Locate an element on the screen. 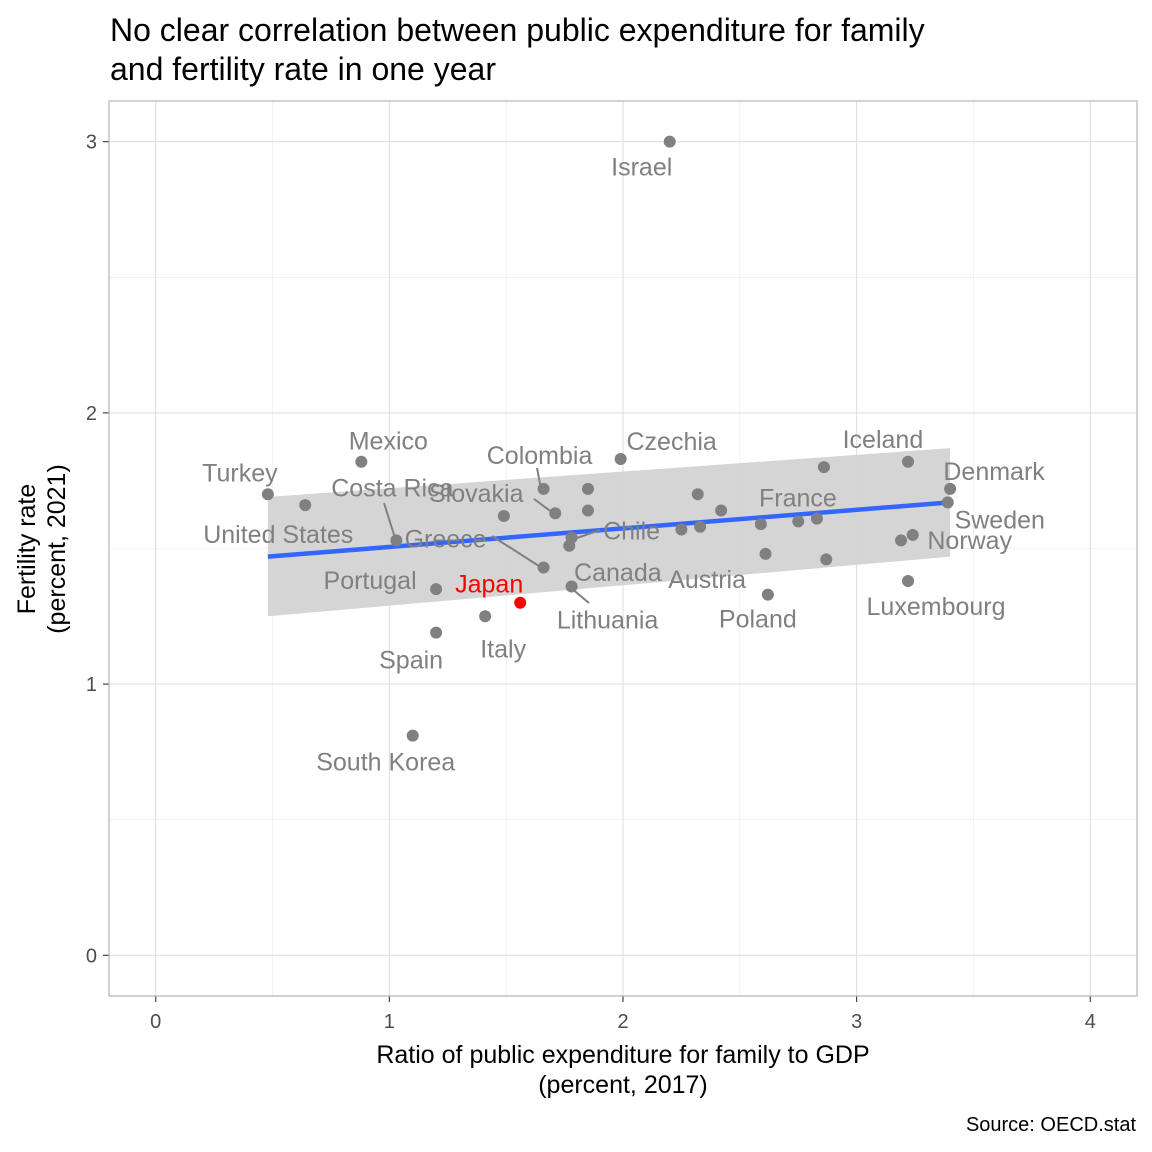 This screenshot has height=1152, width=1152. y-tick-label: 2 is located at coordinates (91, 414).